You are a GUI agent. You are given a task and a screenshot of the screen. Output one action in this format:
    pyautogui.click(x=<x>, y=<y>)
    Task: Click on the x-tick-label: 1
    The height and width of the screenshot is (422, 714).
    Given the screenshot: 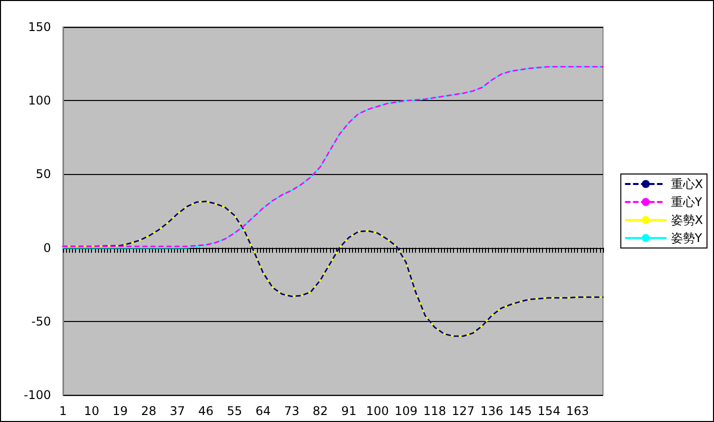 What is the action you would take?
    pyautogui.click(x=63, y=411)
    